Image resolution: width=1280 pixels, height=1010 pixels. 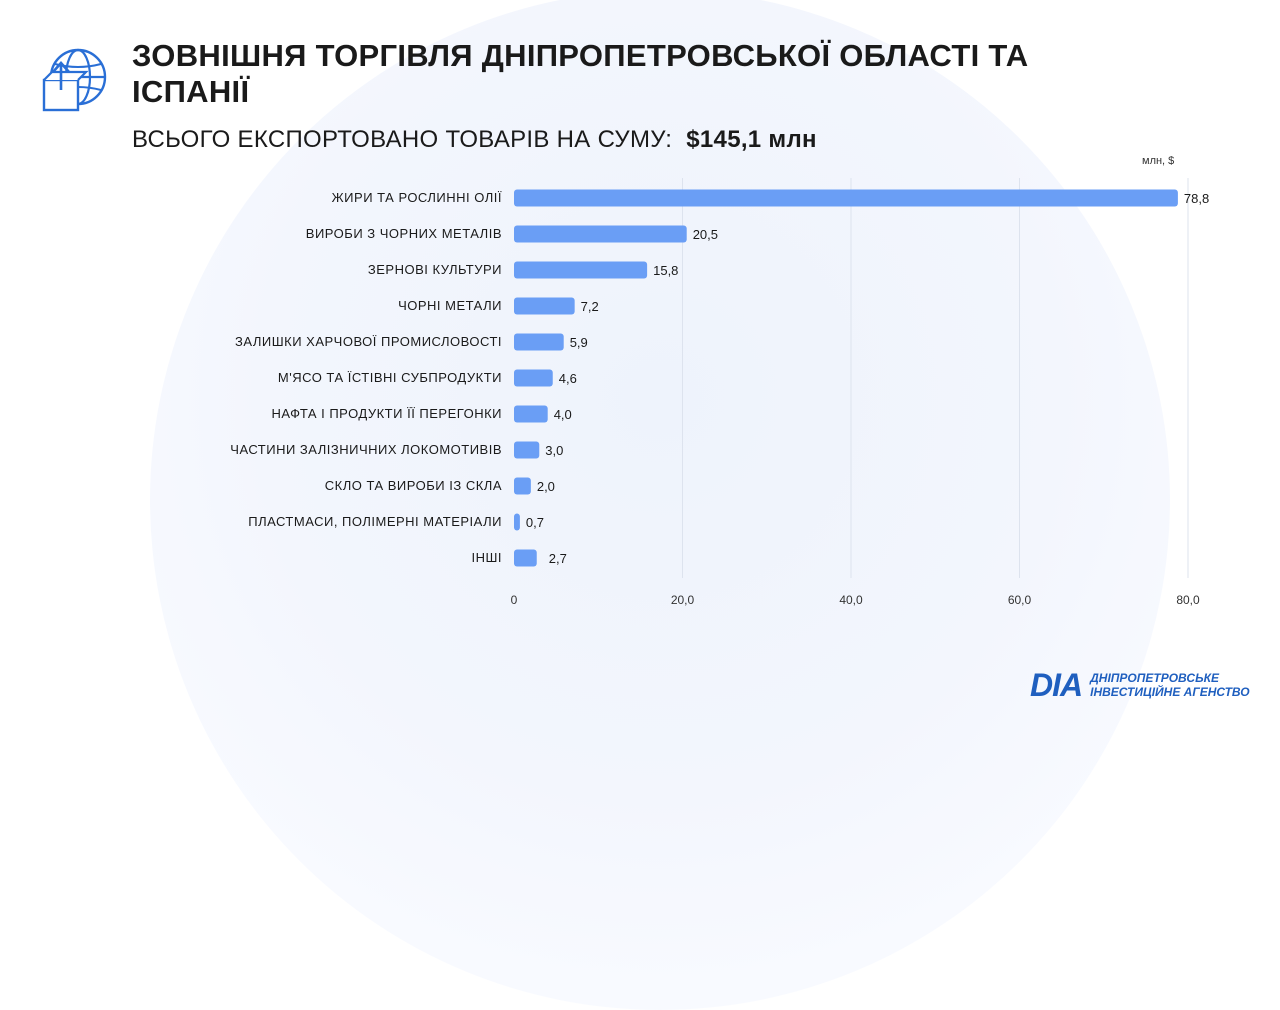 What do you see at coordinates (435, 269) in the screenshot?
I see `category-label: ЗЕРНОВІ КУЛЬТУРИ` at bounding box center [435, 269].